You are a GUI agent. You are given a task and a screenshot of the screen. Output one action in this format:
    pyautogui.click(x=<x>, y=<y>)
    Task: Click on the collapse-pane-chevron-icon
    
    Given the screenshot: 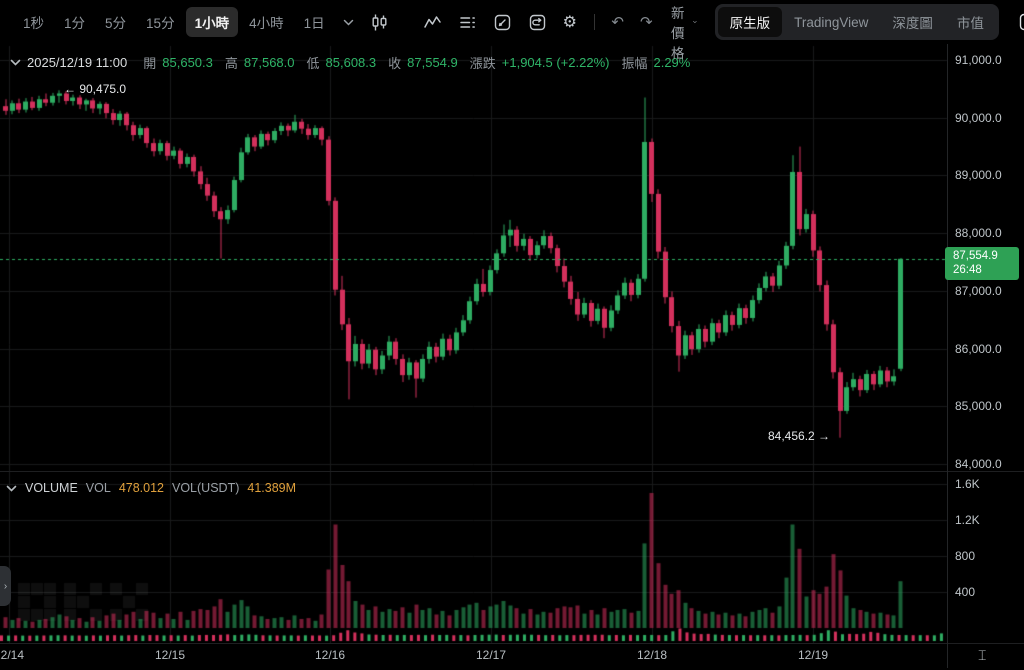 What is the action you would take?
    pyautogui.click(x=15, y=62)
    